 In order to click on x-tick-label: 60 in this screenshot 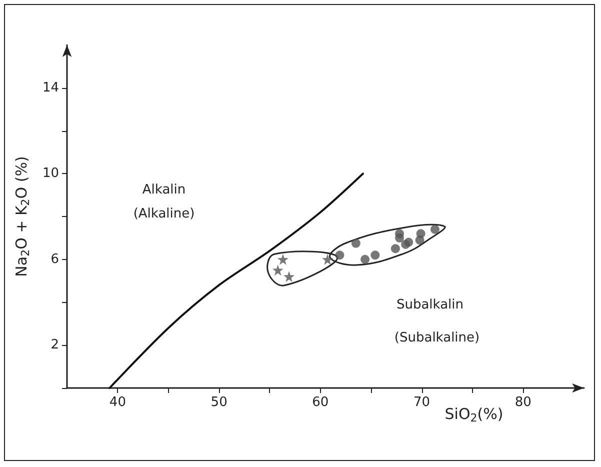, I will do `click(320, 402)`.